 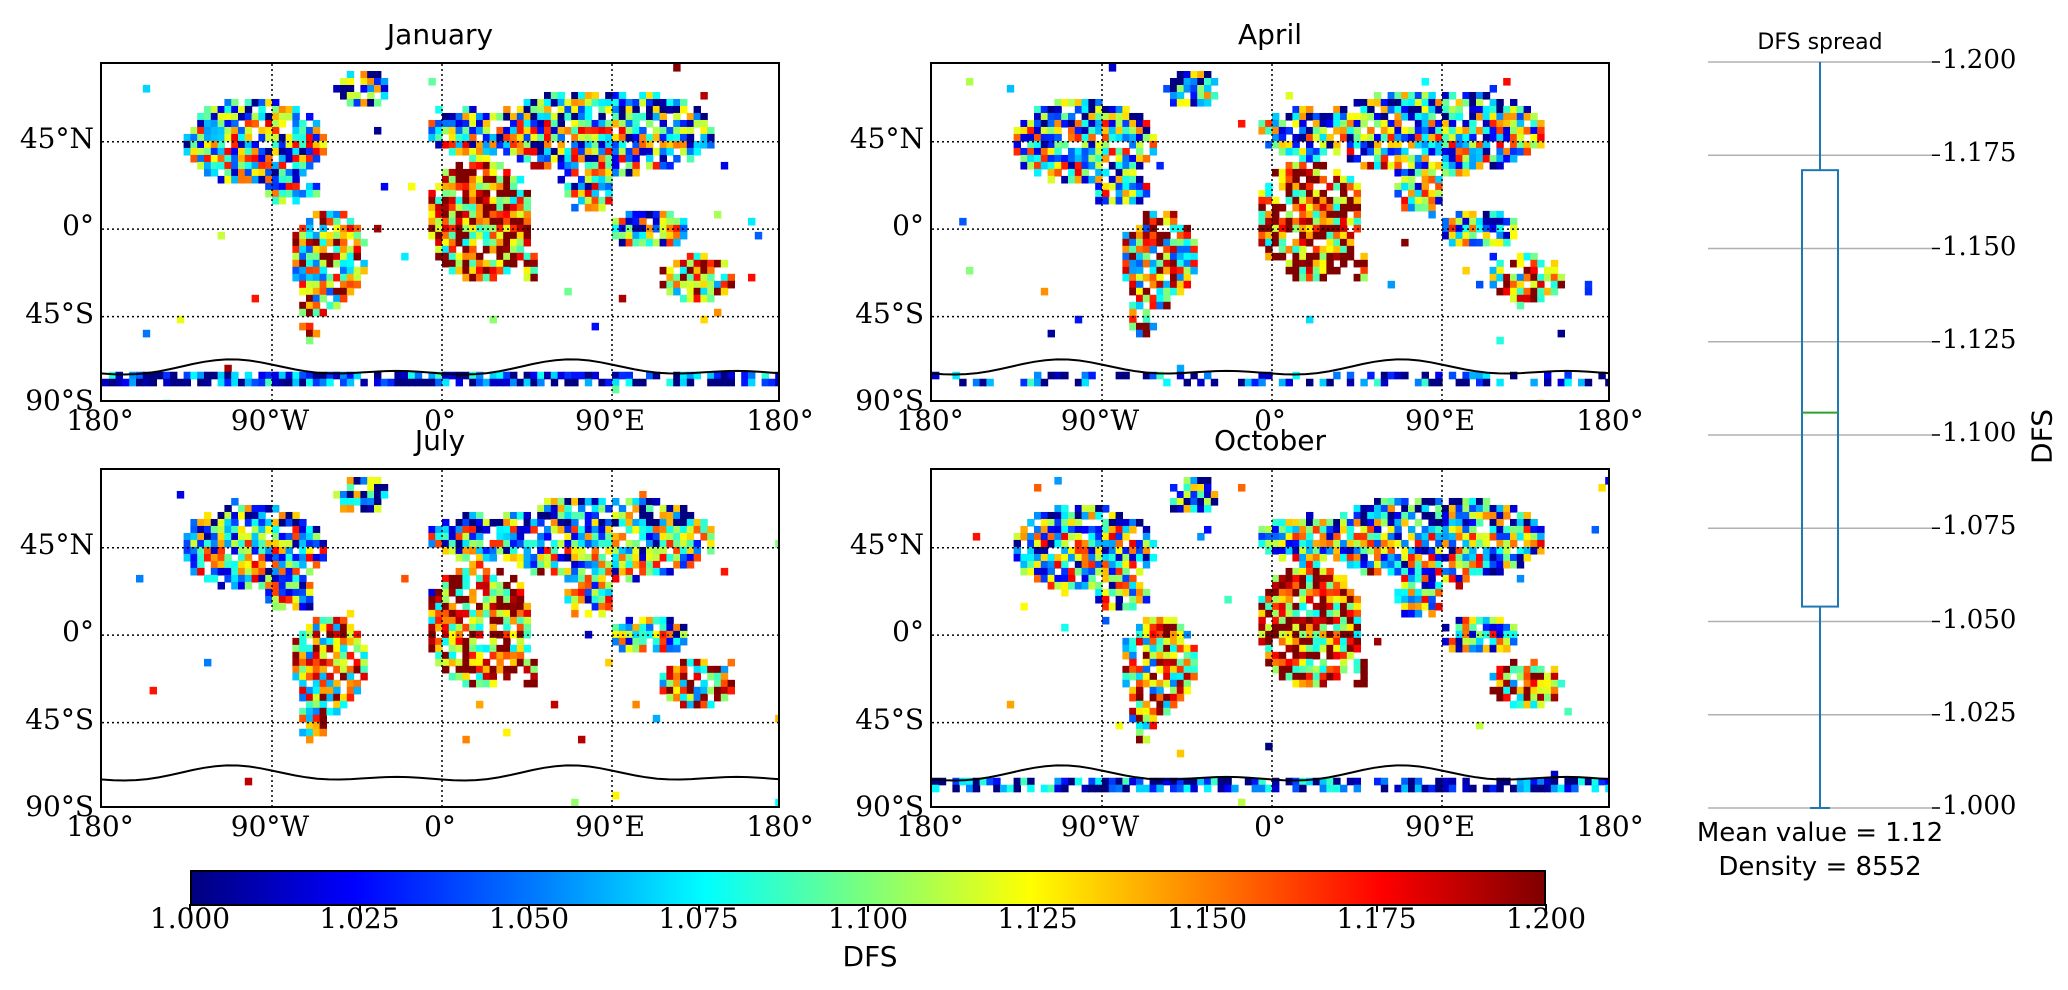 What do you see at coordinates (1820, 833) in the screenshot?
I see `boxplot-mean-value: Mean value = 1.12` at bounding box center [1820, 833].